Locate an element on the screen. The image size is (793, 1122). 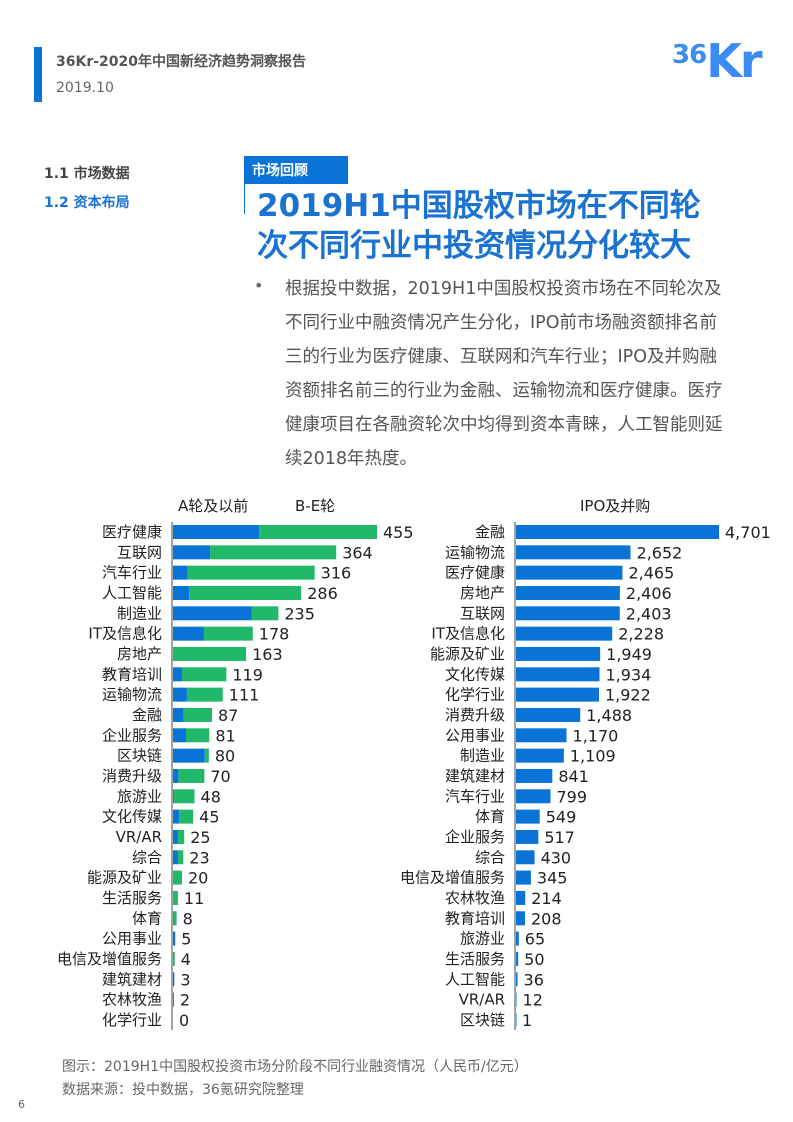
value-label: 2,465 is located at coordinates (651, 573).